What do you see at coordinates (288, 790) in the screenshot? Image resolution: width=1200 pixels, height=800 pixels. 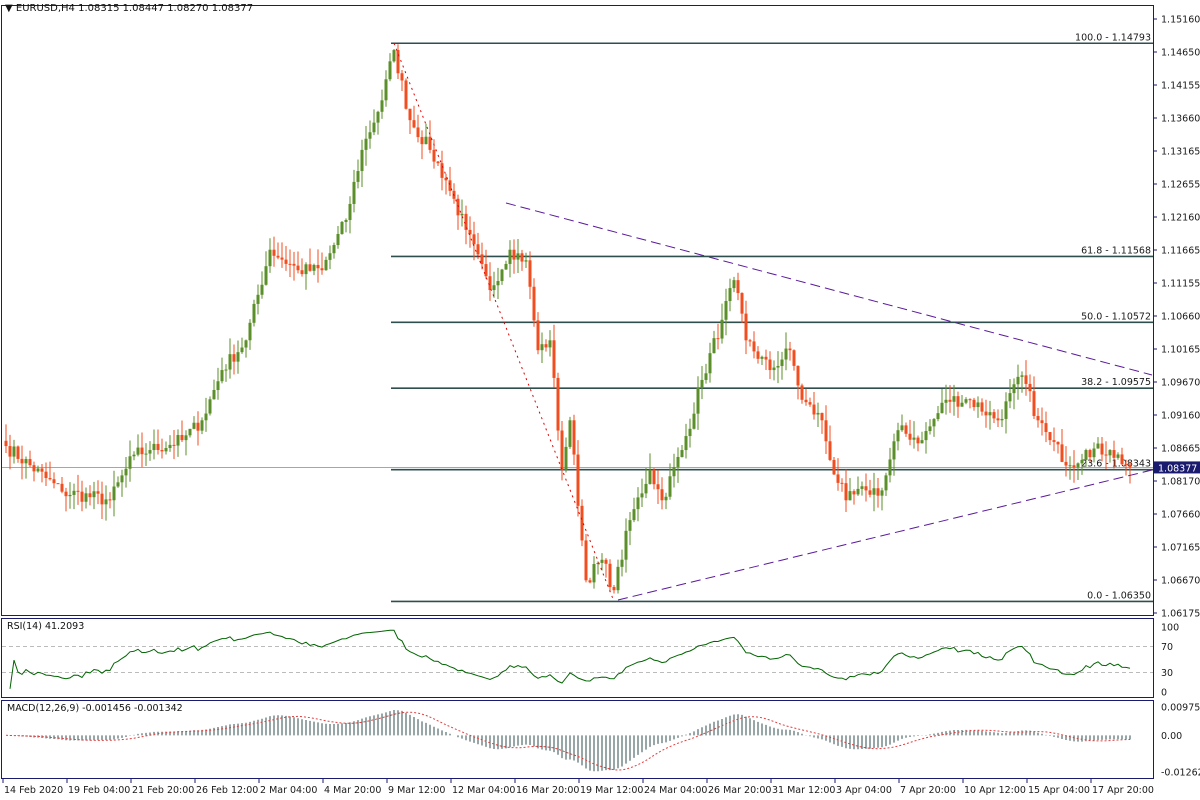 I see `time-axis-label: 2 Mar 04:00` at bounding box center [288, 790].